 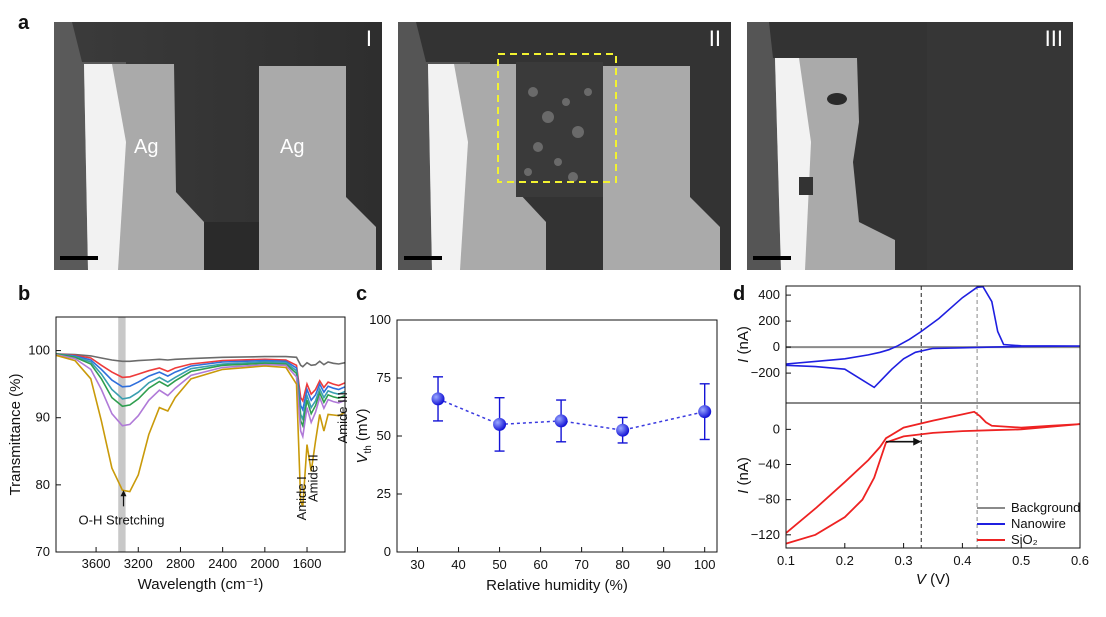 What do you see at coordinates (557, 118) in the screenshot?
I see `roi-box` at bounding box center [557, 118].